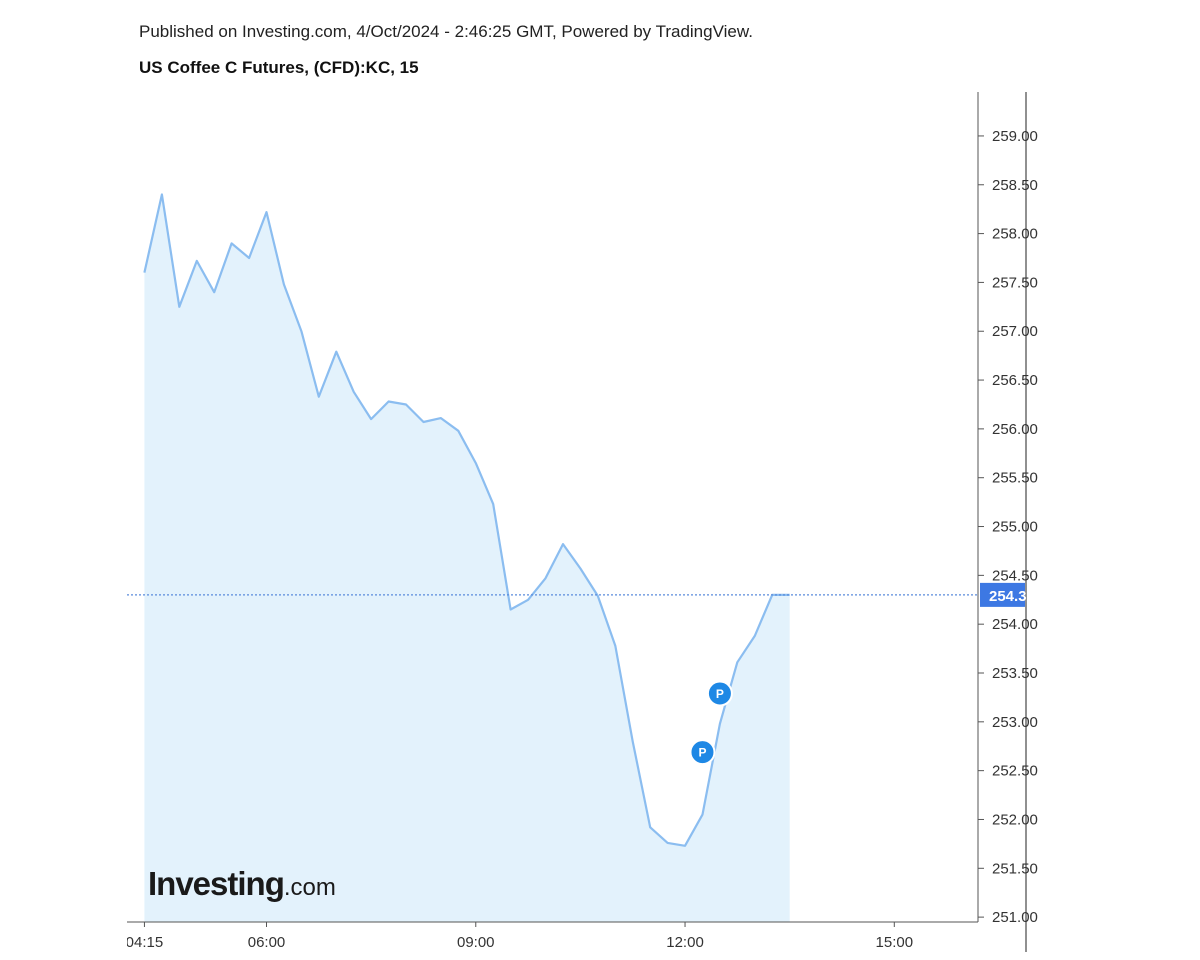  I want to click on y-tick-label: 259.00, so click(1015, 136).